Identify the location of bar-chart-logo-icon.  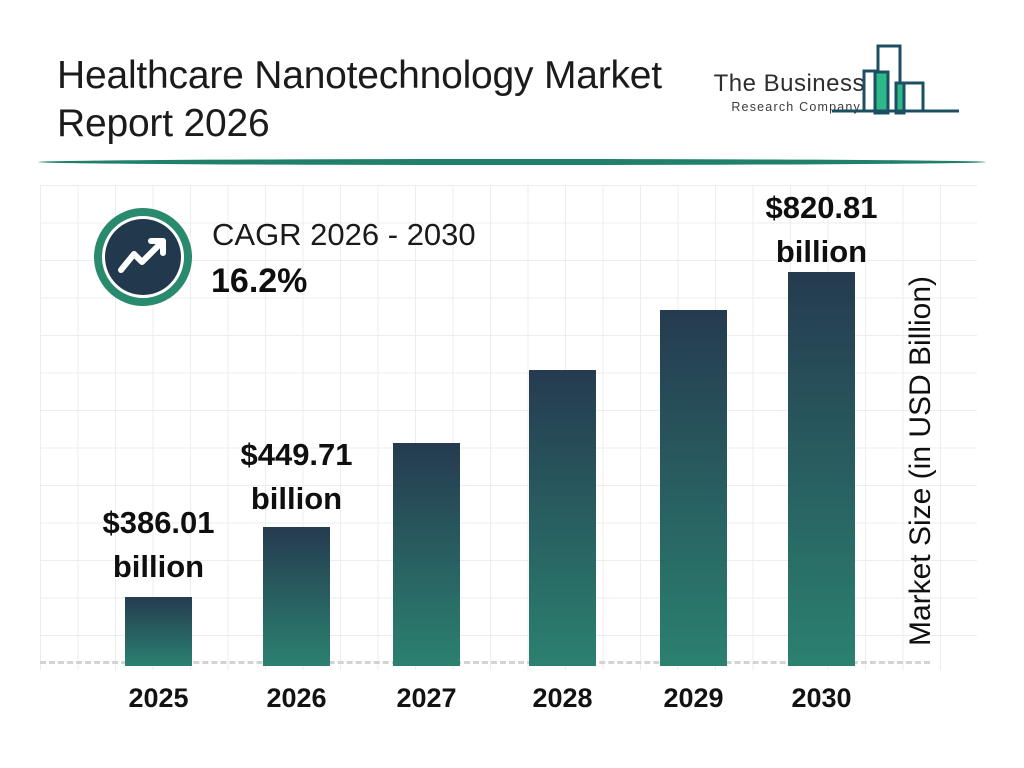
(895, 79).